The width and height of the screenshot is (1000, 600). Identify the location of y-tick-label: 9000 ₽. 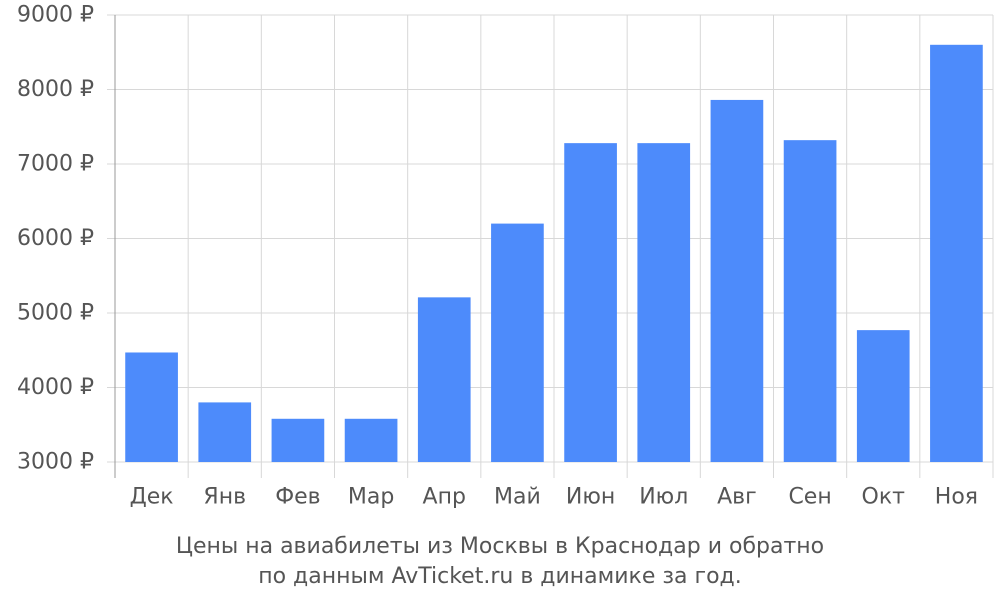
(55, 15).